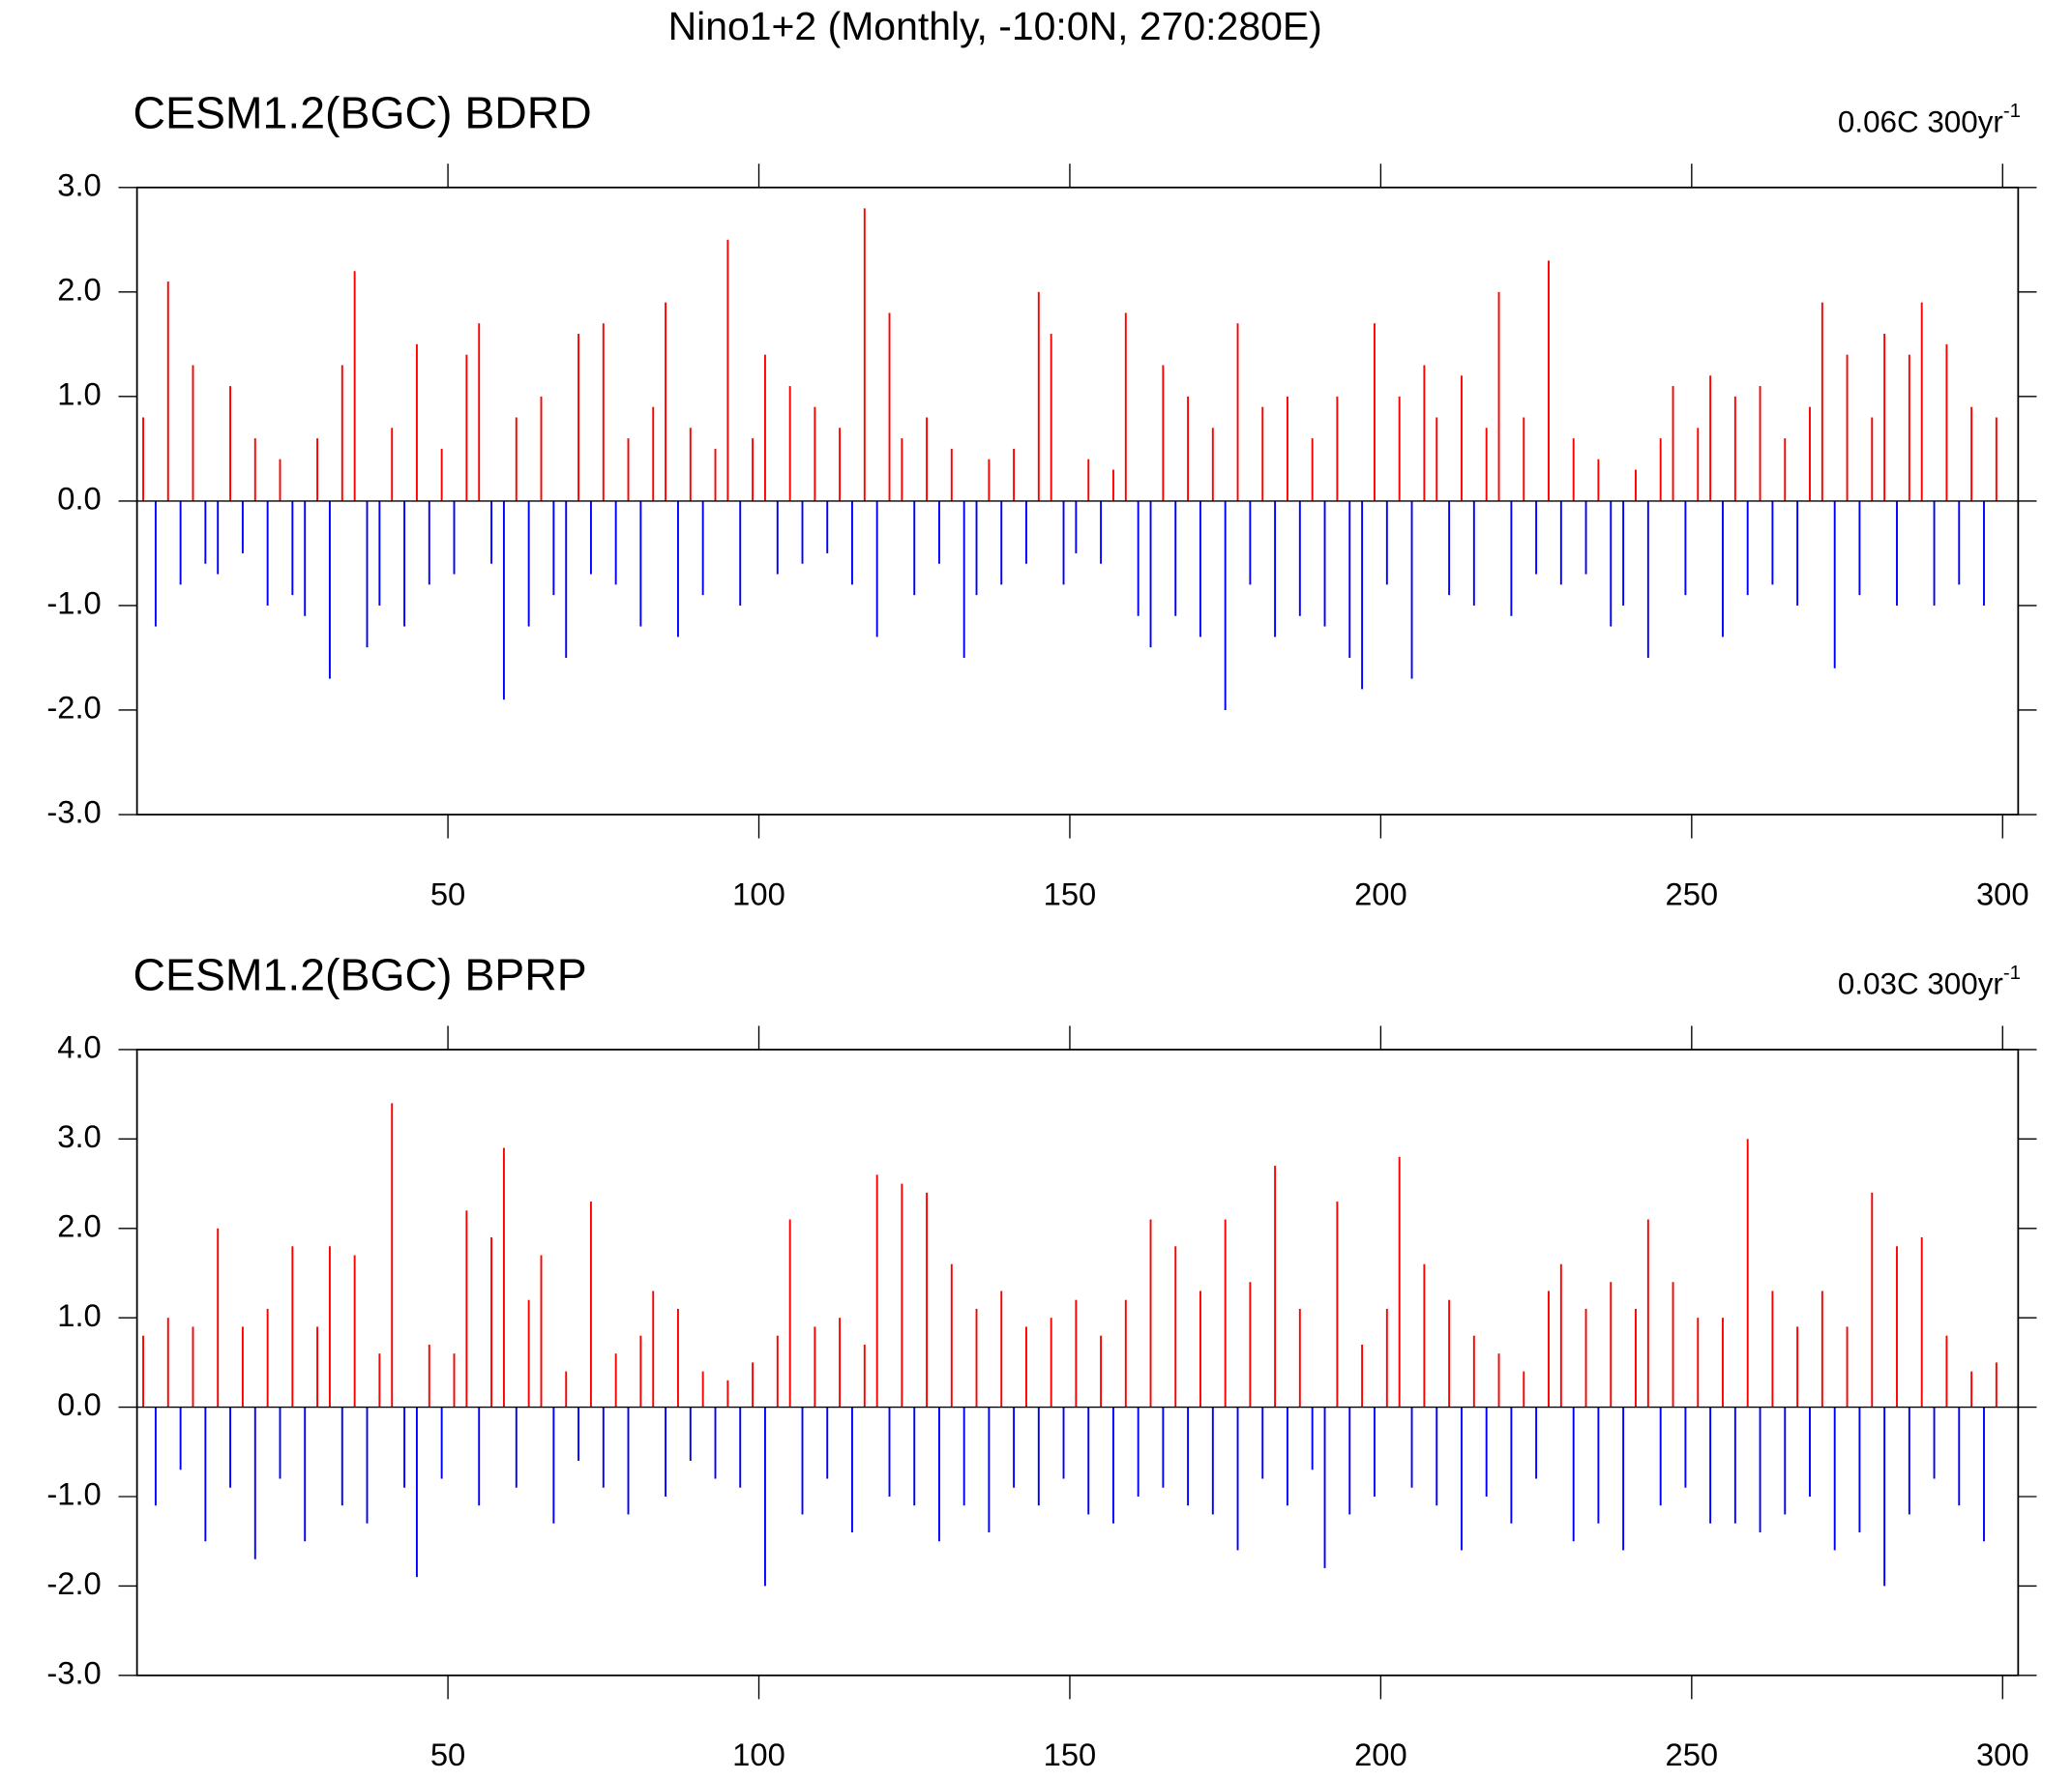  Describe the element at coordinates (2002, 893) in the screenshot. I see `x-tick-label: 300` at that location.